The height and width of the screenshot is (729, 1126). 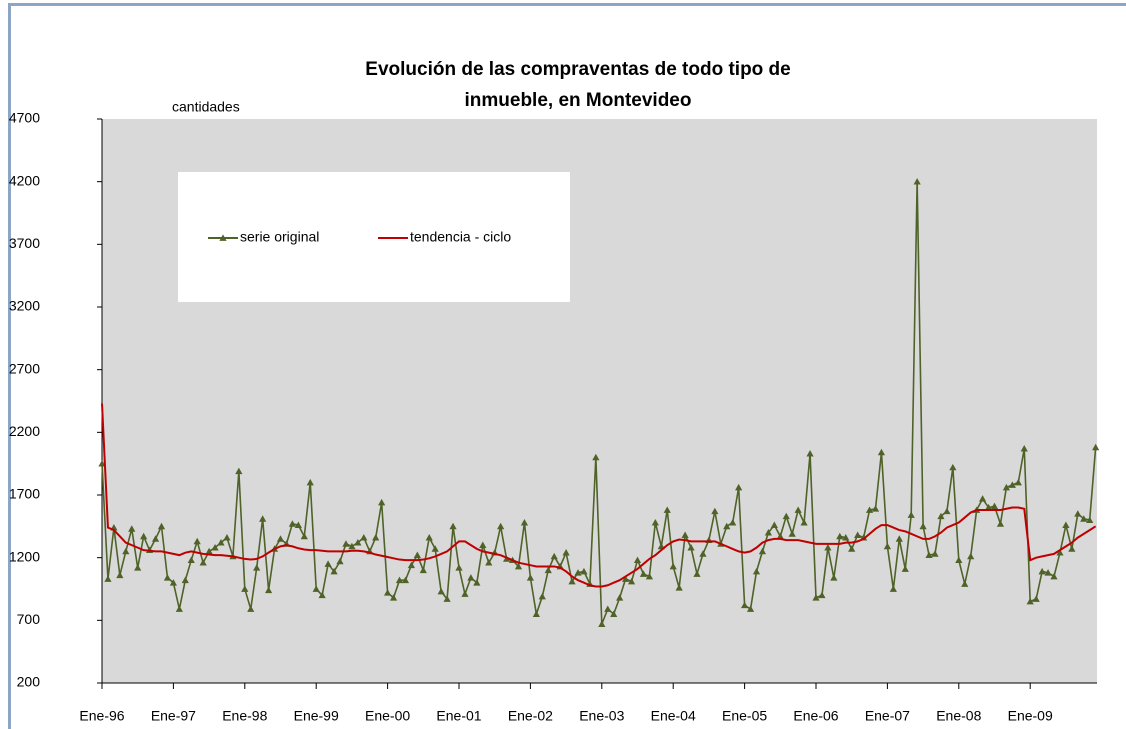 What do you see at coordinates (24, 368) in the screenshot?
I see `y-tick-label: 2700` at bounding box center [24, 368].